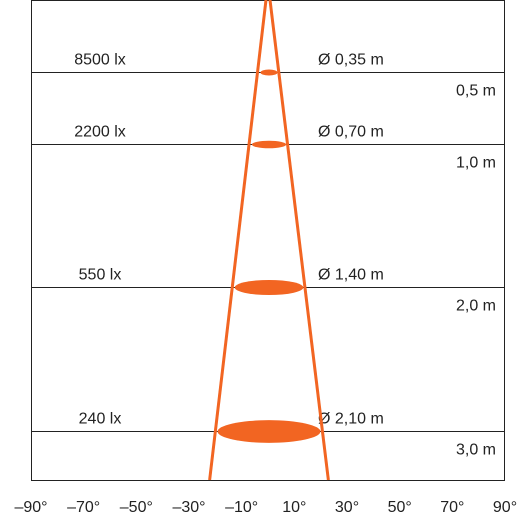  I want to click on diameter-label: Ø 0,70 m, so click(351, 132).